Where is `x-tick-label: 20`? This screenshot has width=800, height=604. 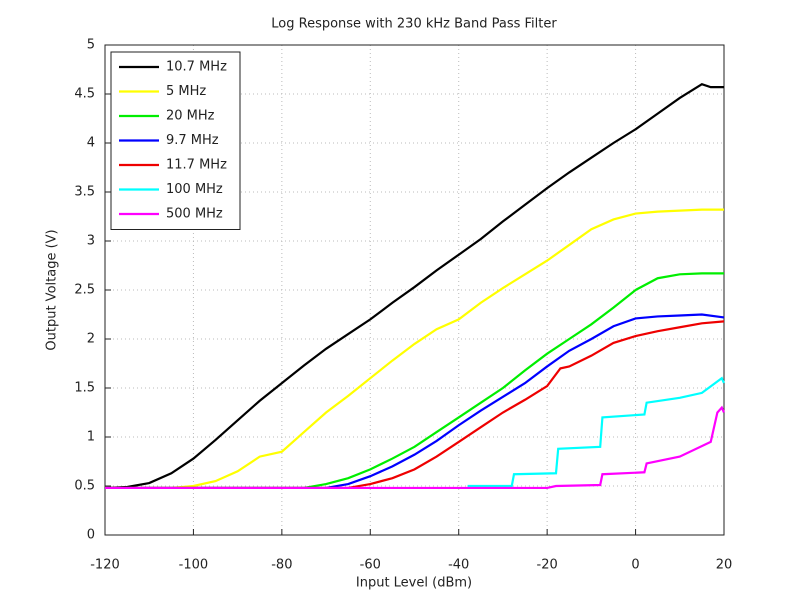
x-tick-label: 20 is located at coordinates (724, 565).